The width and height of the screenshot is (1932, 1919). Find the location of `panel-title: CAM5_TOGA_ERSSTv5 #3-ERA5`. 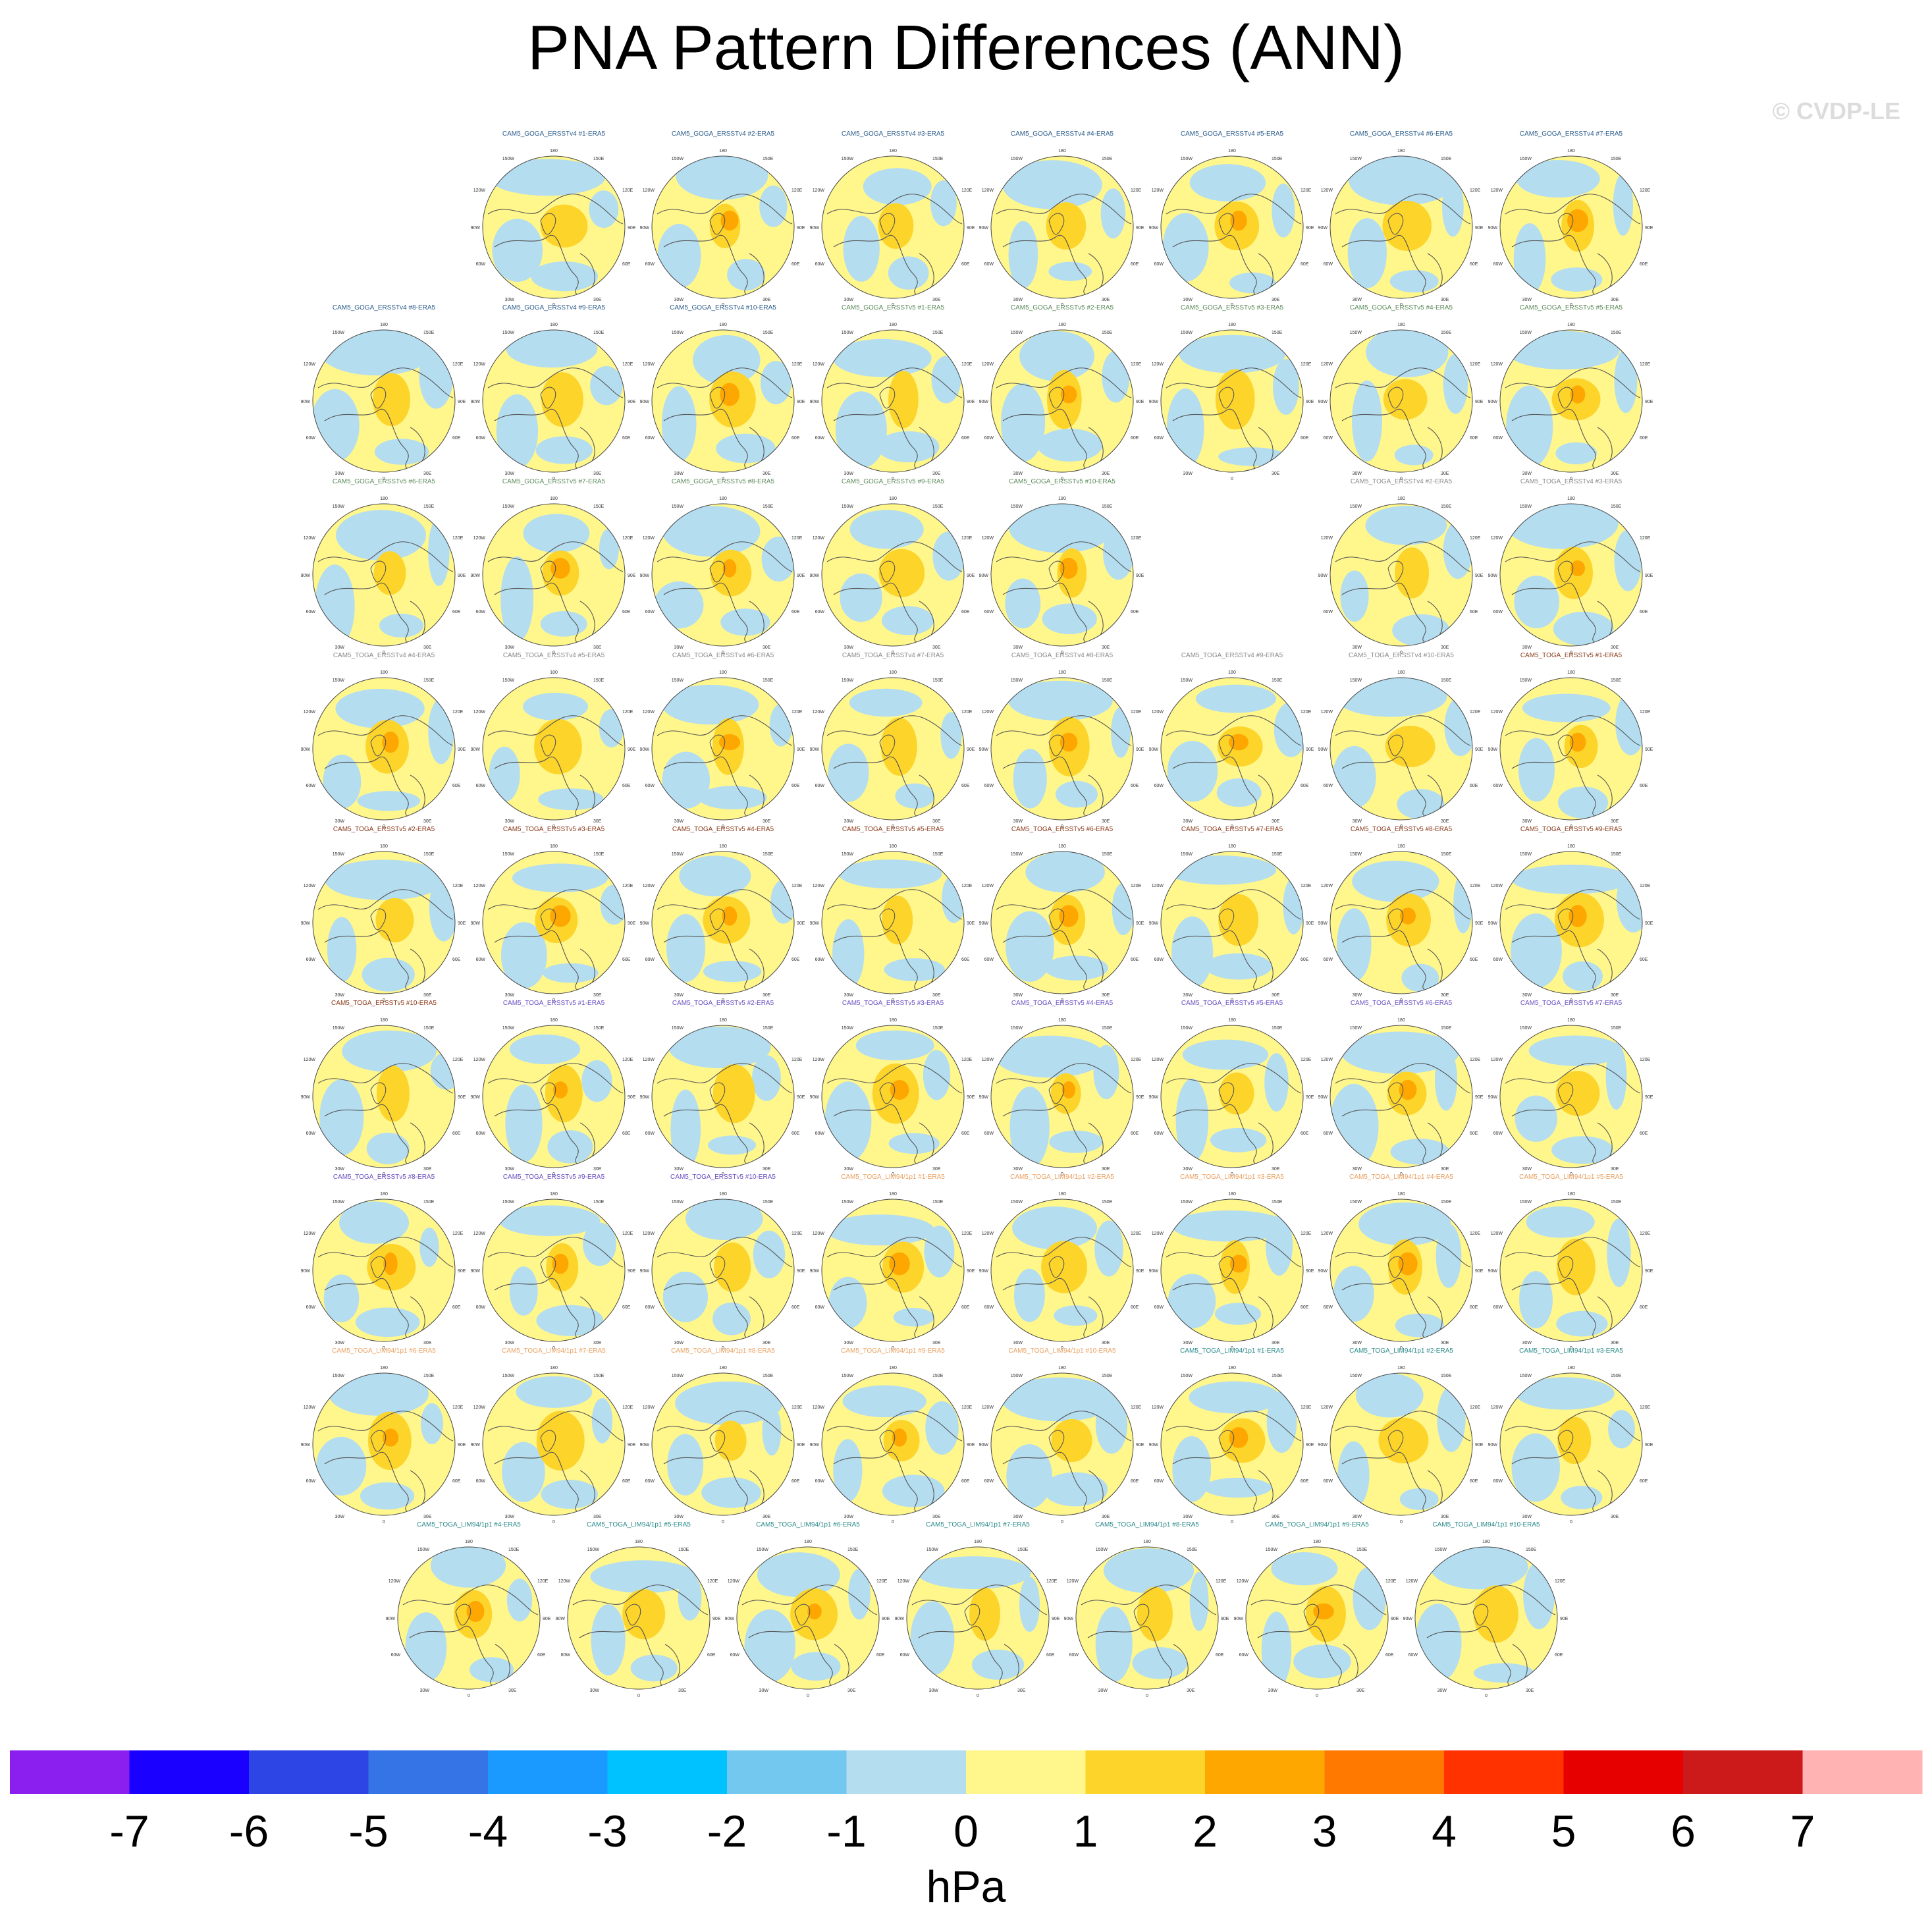

panel-title: CAM5_TOGA_ERSSTv5 #3-ERA5 is located at coordinates (553, 829).